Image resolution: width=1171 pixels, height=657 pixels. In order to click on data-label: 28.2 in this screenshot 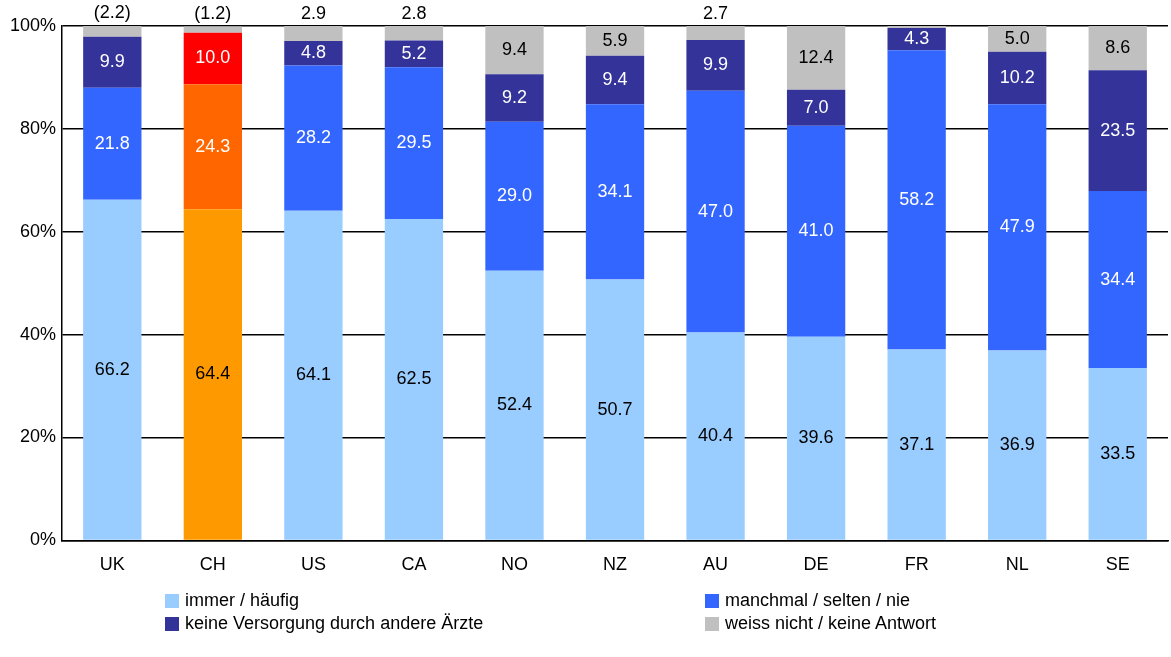, I will do `click(313, 137)`.